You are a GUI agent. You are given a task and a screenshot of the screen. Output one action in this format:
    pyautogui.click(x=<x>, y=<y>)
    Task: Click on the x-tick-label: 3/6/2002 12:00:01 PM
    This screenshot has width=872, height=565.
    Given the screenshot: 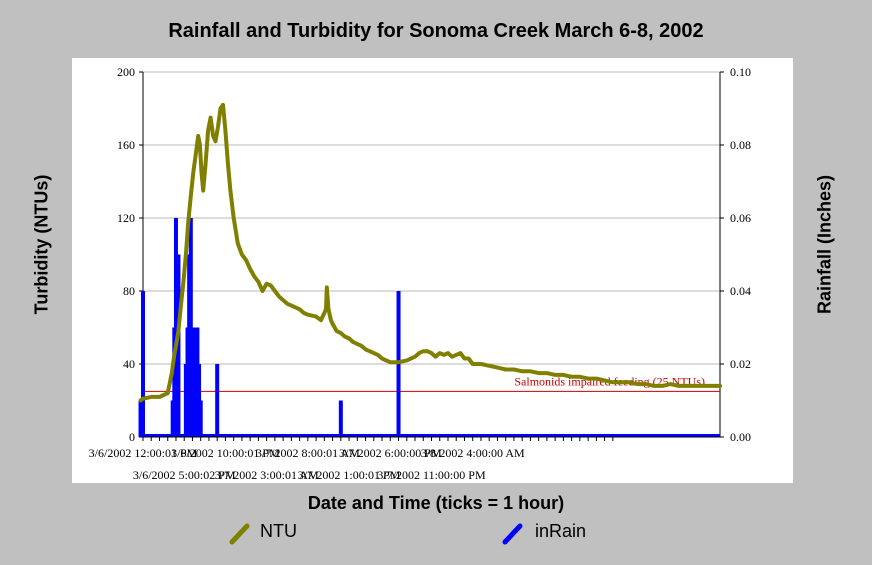 What is the action you would take?
    pyautogui.click(x=143, y=453)
    